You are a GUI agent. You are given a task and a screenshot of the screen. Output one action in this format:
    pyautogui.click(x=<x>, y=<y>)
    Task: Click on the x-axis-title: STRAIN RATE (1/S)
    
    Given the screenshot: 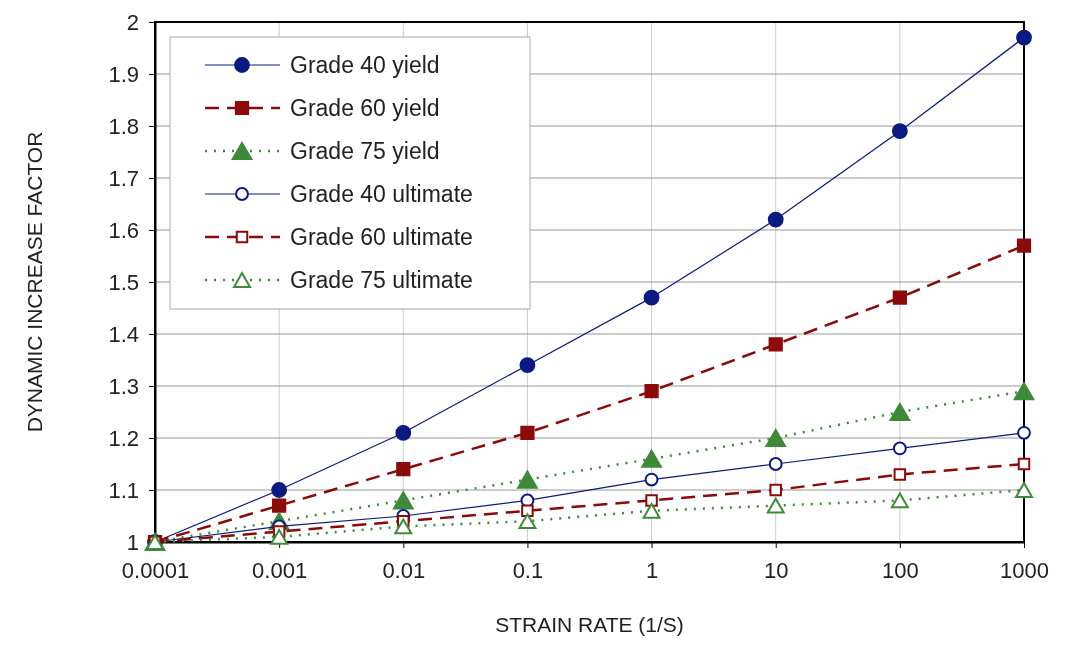 What is the action you would take?
    pyautogui.click(x=589, y=624)
    